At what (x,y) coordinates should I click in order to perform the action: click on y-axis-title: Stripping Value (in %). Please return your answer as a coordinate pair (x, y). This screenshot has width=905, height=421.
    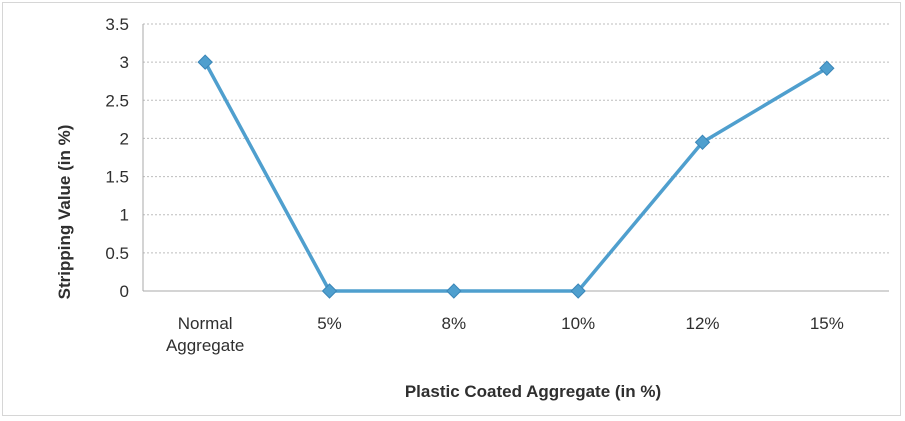
    Looking at the image, I should click on (64, 212).